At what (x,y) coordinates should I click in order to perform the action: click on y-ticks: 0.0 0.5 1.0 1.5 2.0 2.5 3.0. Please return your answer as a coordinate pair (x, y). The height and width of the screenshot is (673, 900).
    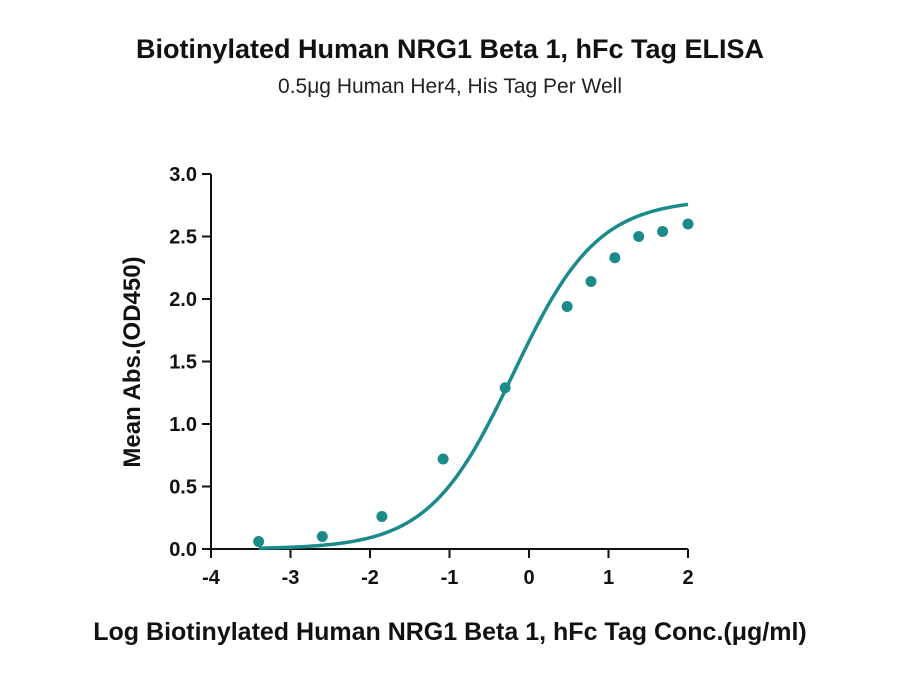
    Looking at the image, I should click on (190, 362).